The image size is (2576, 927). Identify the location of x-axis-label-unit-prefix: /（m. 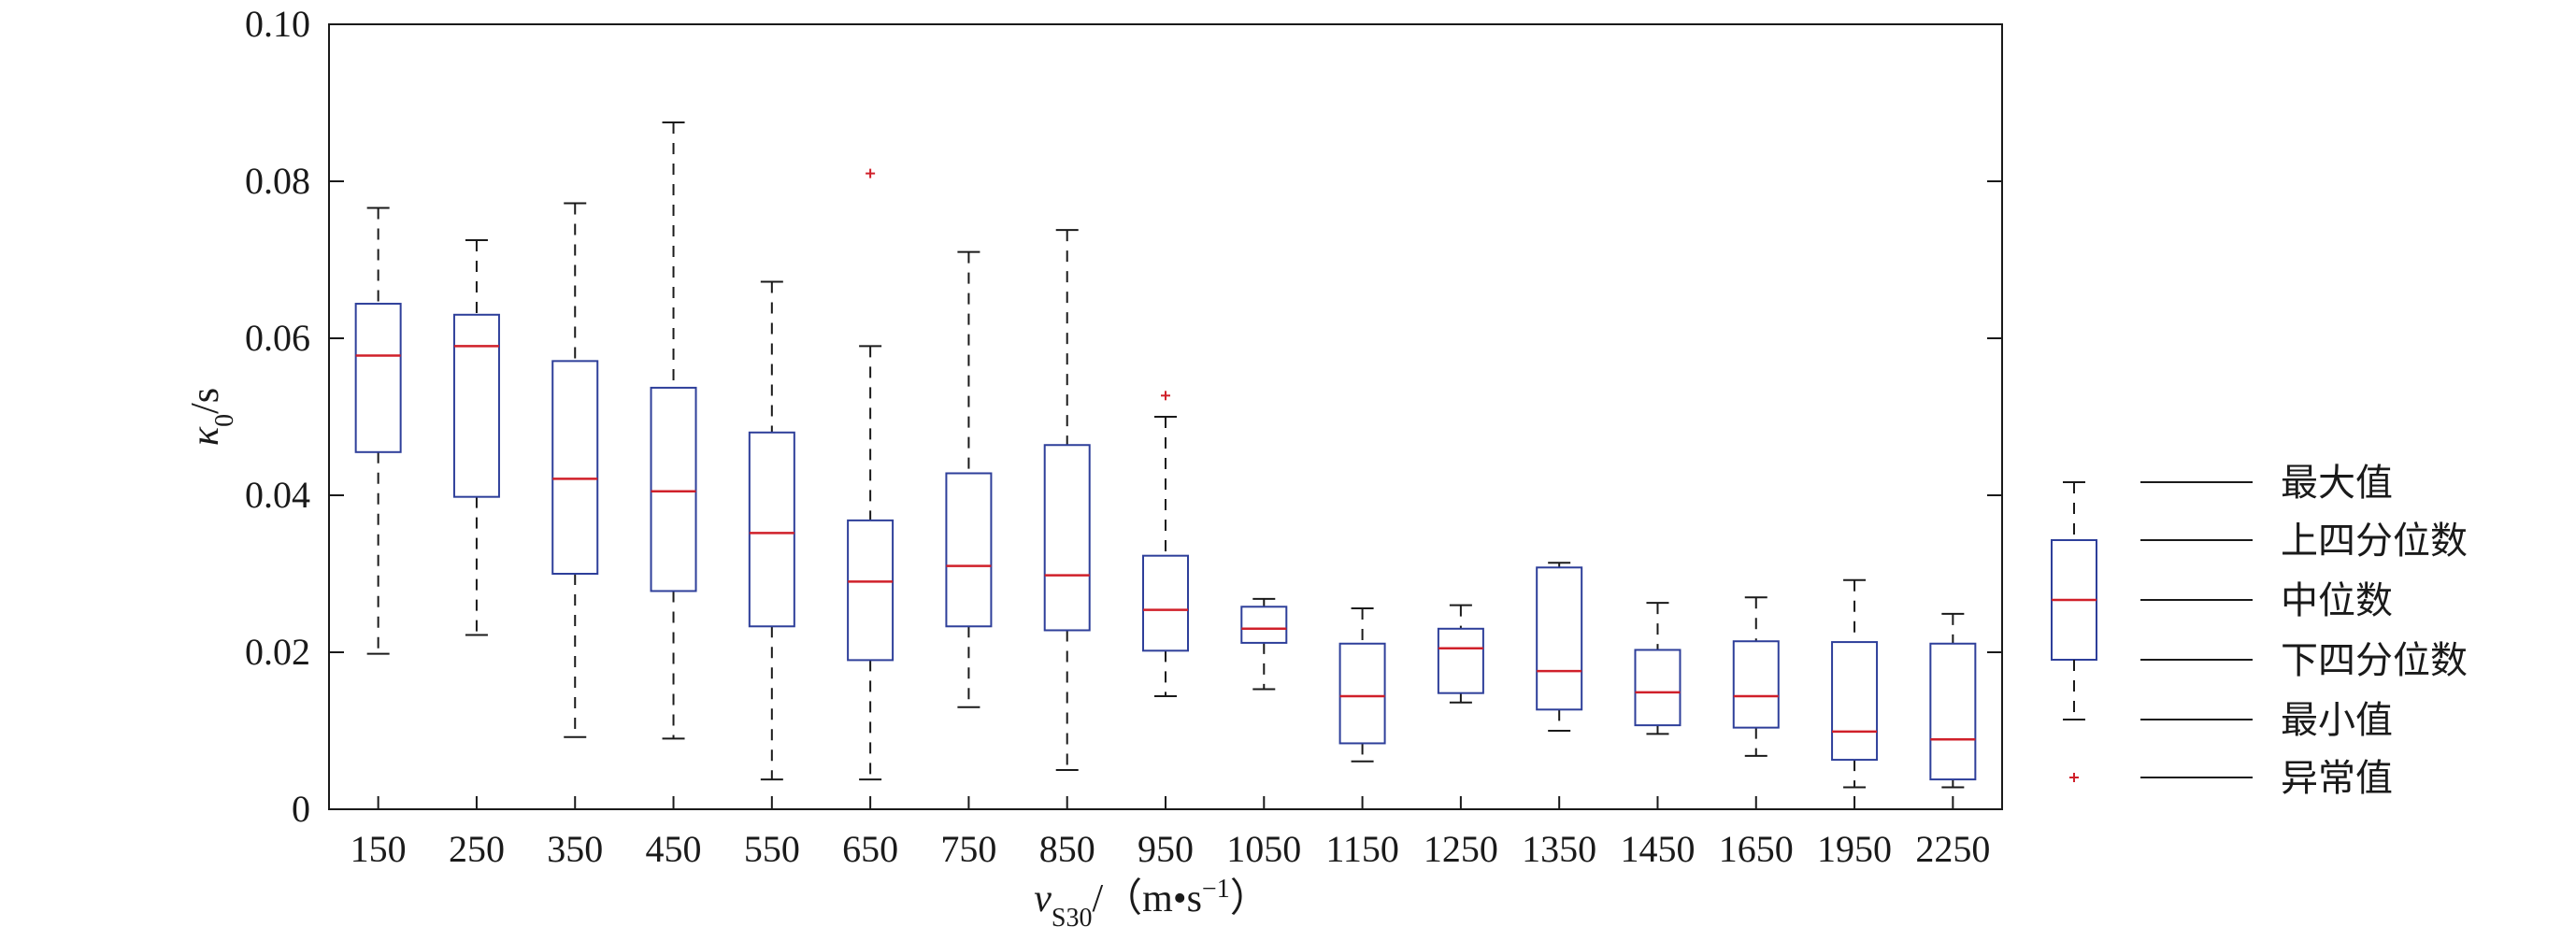
(1133, 898).